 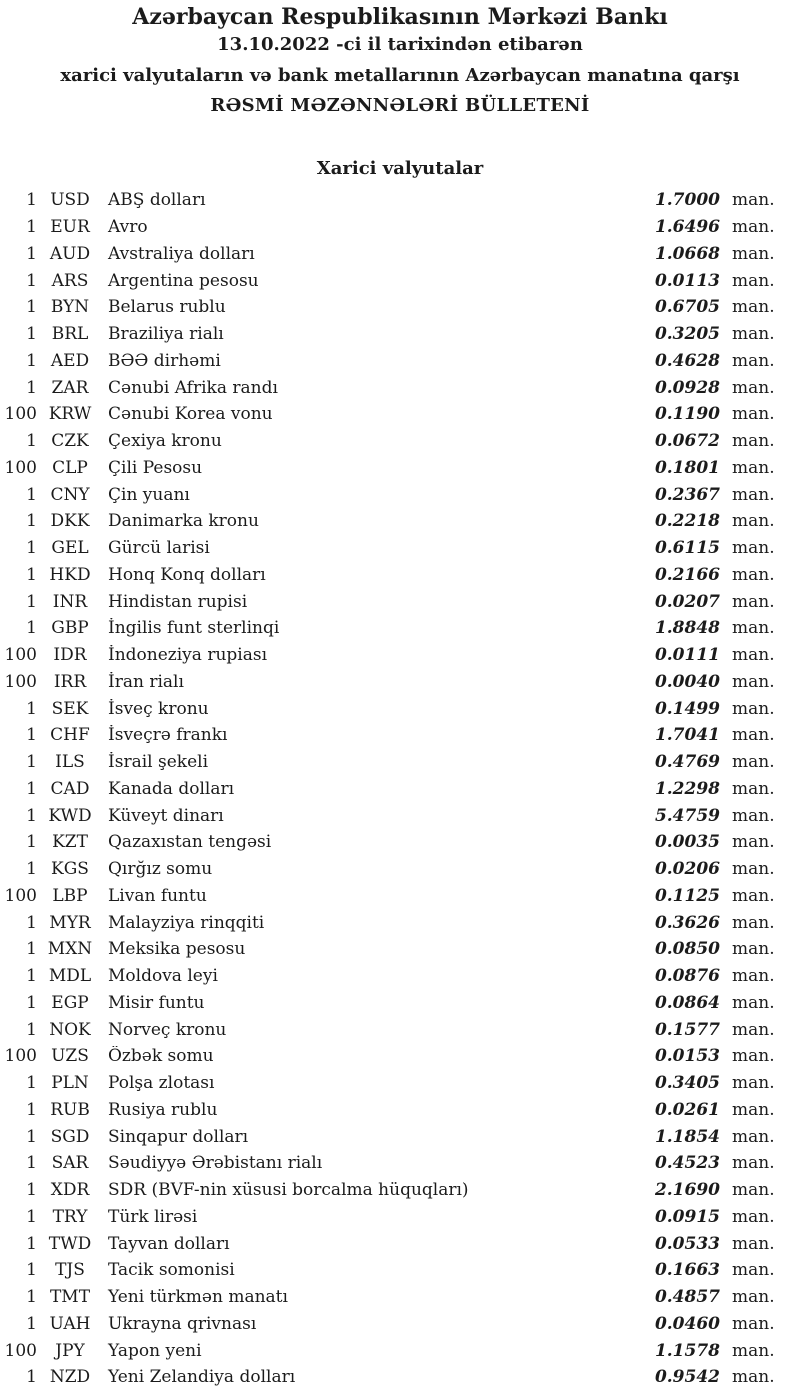 I want to click on currency-code-cell: EUR, so click(x=70, y=227).